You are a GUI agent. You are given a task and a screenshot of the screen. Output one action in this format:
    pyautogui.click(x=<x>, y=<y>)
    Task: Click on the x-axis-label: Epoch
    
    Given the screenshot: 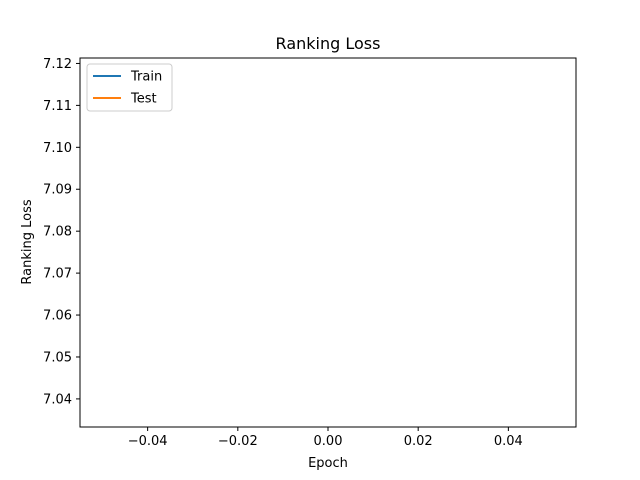 What is the action you would take?
    pyautogui.click(x=328, y=463)
    